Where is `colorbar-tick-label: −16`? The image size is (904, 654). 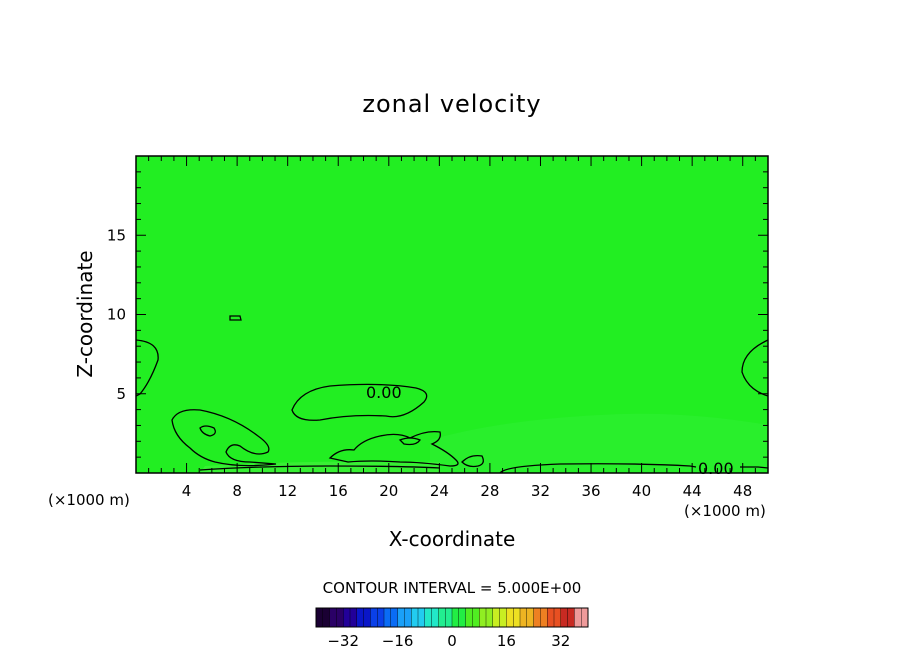 colorbar-tick-label: −16 is located at coordinates (398, 641).